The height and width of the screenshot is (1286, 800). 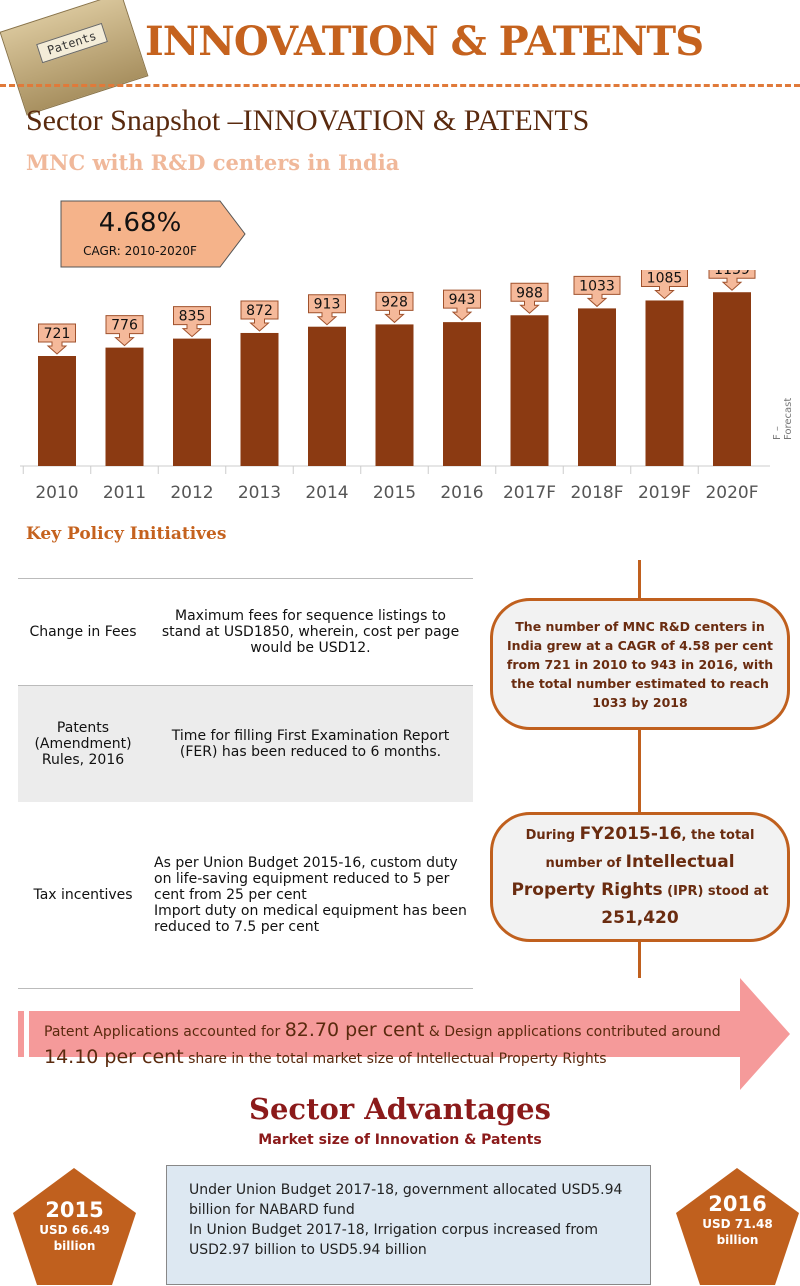 What do you see at coordinates (140, 251) in the screenshot?
I see `cagr-label: CAGR: 2010-2020F` at bounding box center [140, 251].